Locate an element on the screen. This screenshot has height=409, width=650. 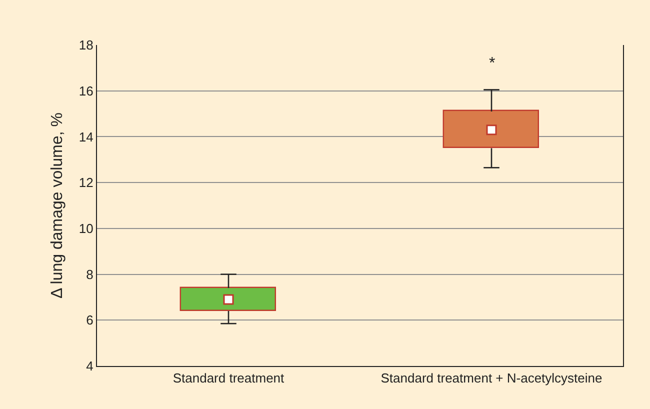
y-tick-label: 8 is located at coordinates (90, 274).